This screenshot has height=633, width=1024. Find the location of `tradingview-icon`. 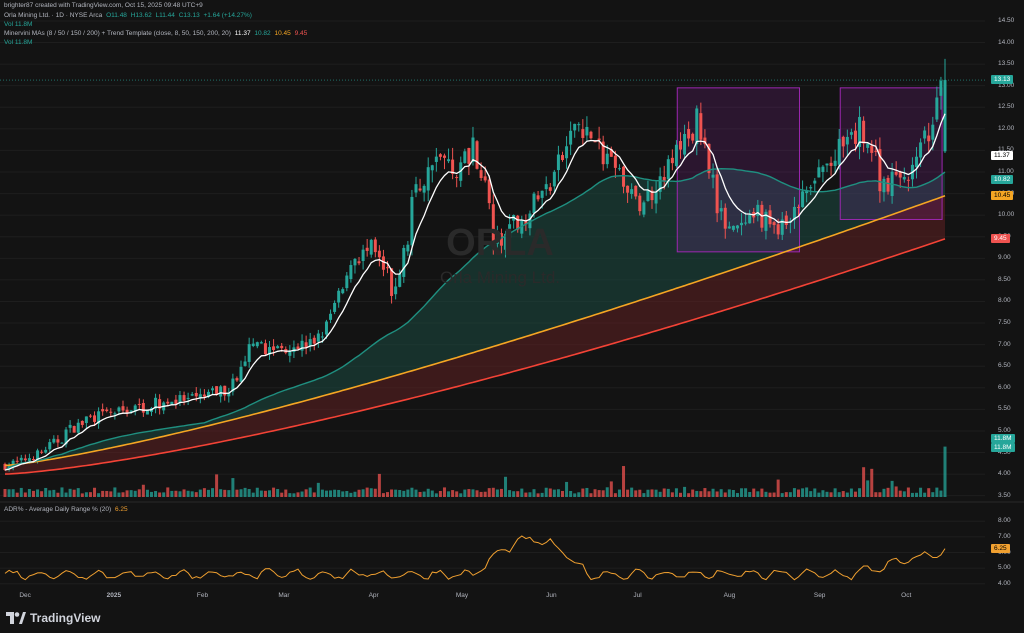

tradingview-icon is located at coordinates (16, 618).